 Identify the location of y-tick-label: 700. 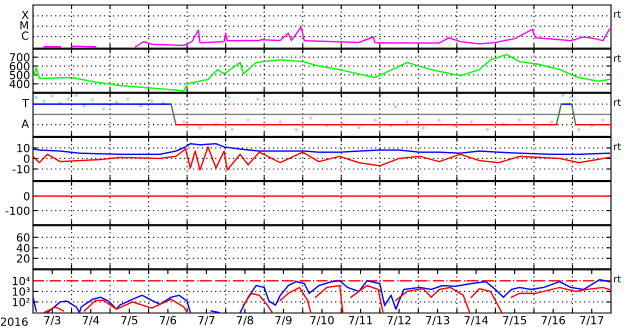
(20, 57).